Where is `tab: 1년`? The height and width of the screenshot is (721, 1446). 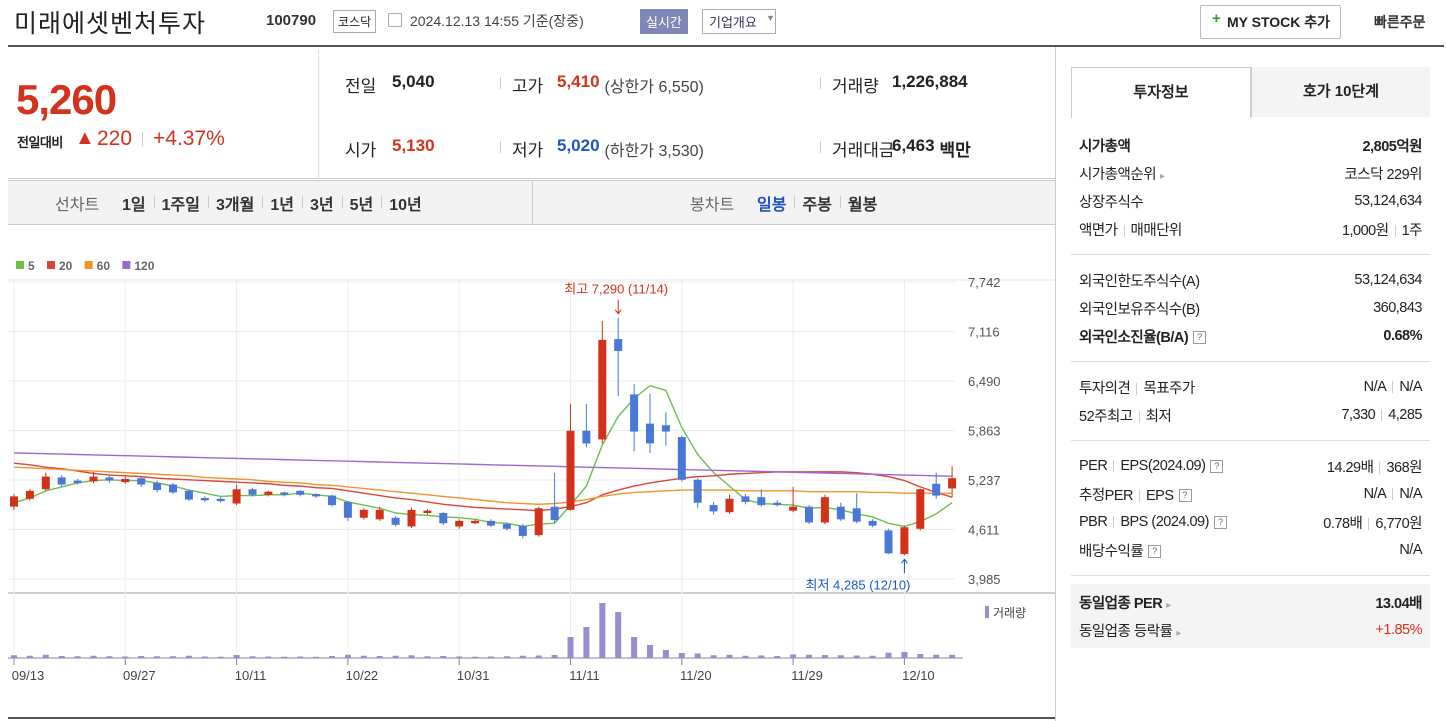
tab: 1년 is located at coordinates (282, 205).